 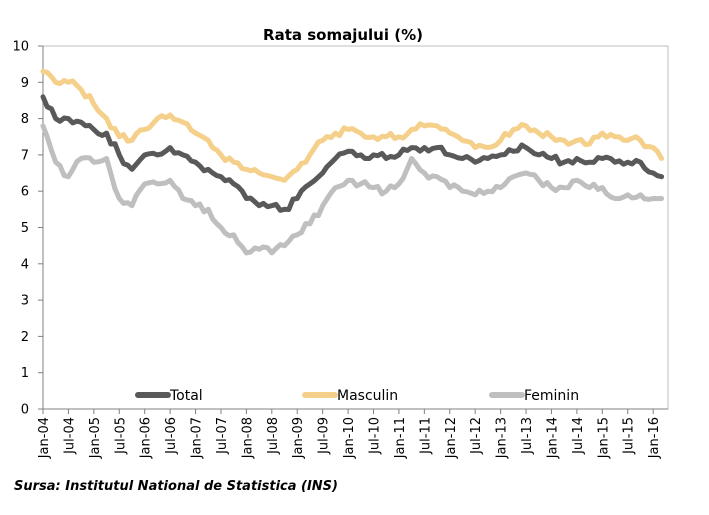 I want to click on y-tick-label: 1, so click(x=25, y=373).